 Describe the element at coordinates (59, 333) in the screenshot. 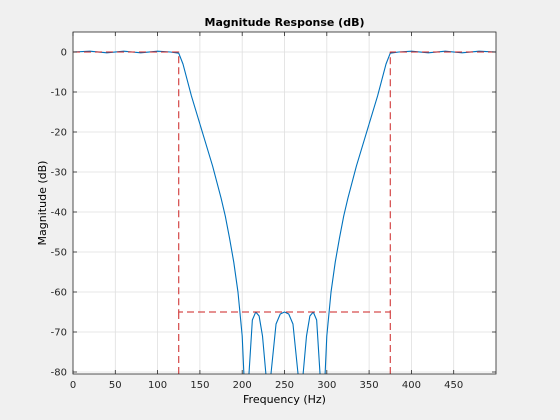

I see `y-tick-label: -70` at that location.